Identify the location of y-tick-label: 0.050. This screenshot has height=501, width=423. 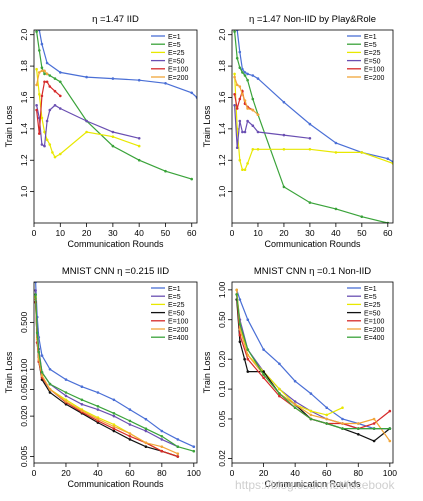
(24, 390).